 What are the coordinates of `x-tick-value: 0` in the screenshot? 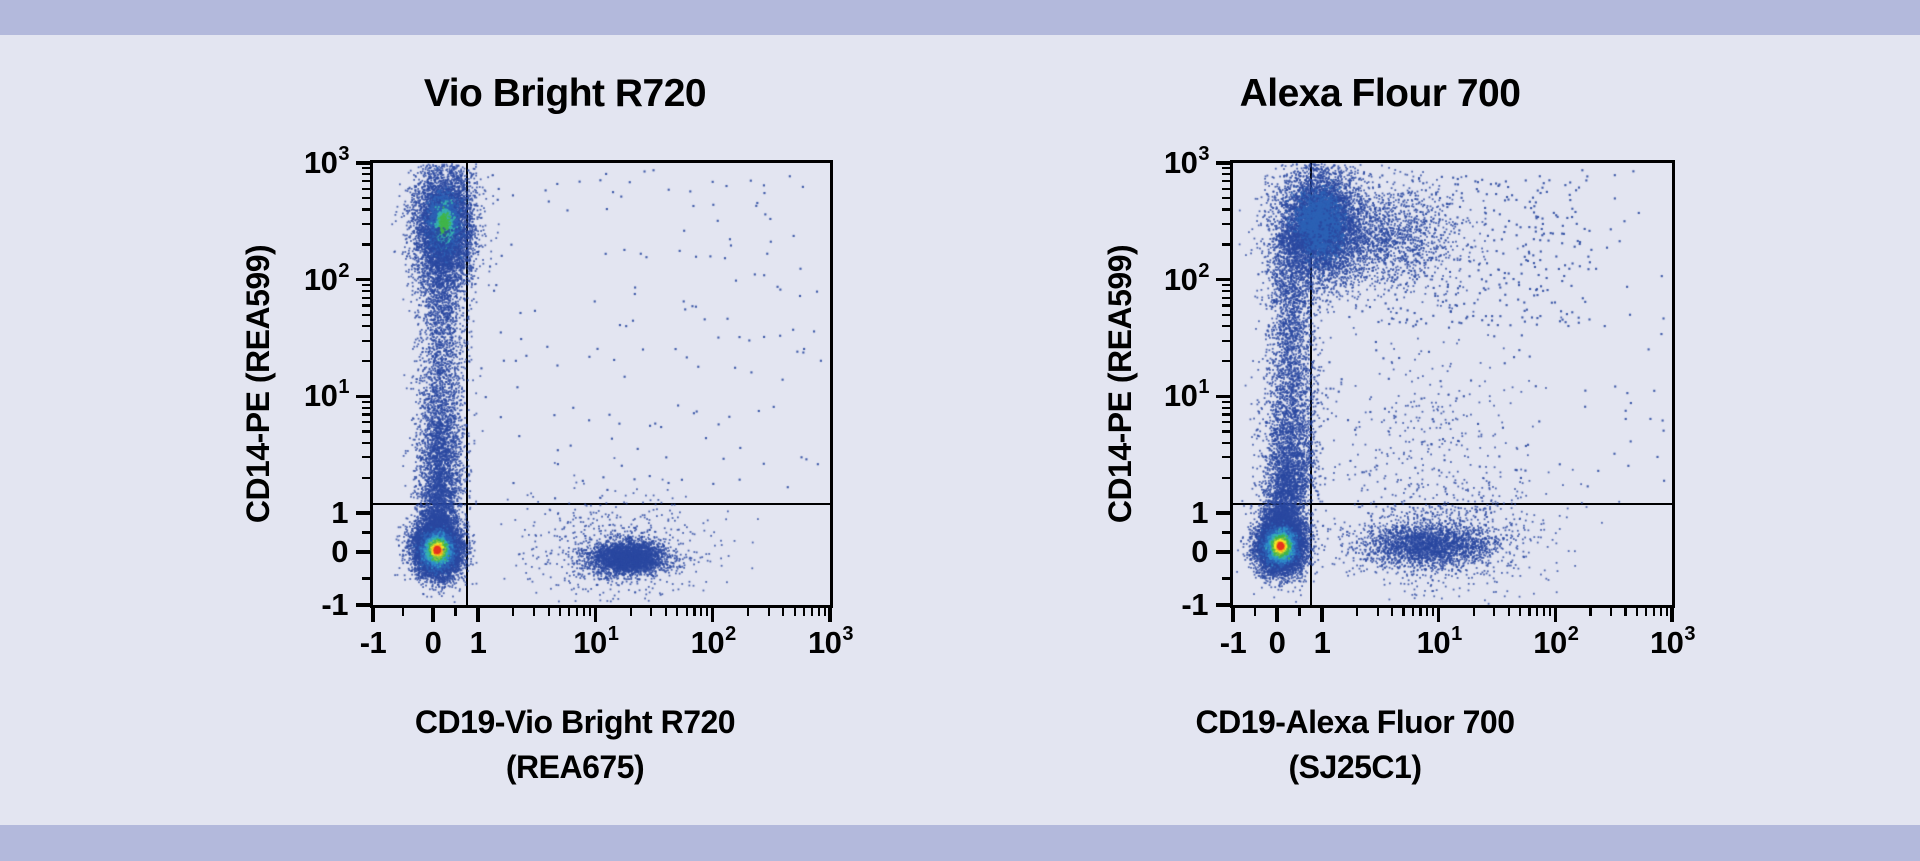 It's located at (433, 642).